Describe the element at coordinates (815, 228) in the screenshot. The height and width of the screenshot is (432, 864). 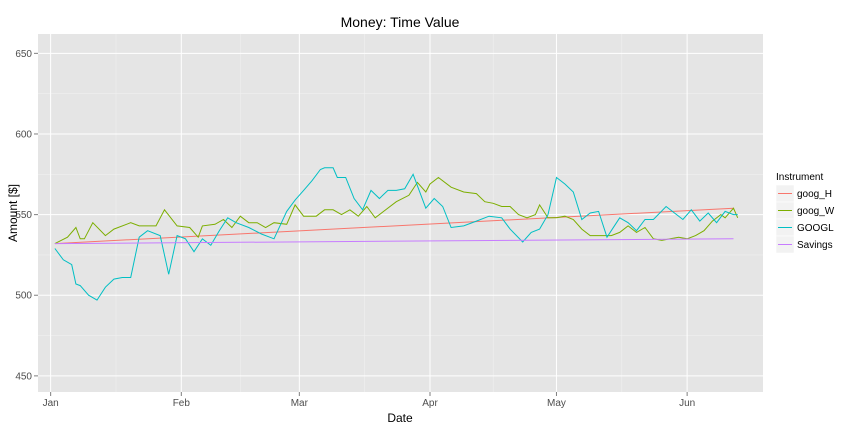
I see `legend-label-googl: GOOGL` at that location.